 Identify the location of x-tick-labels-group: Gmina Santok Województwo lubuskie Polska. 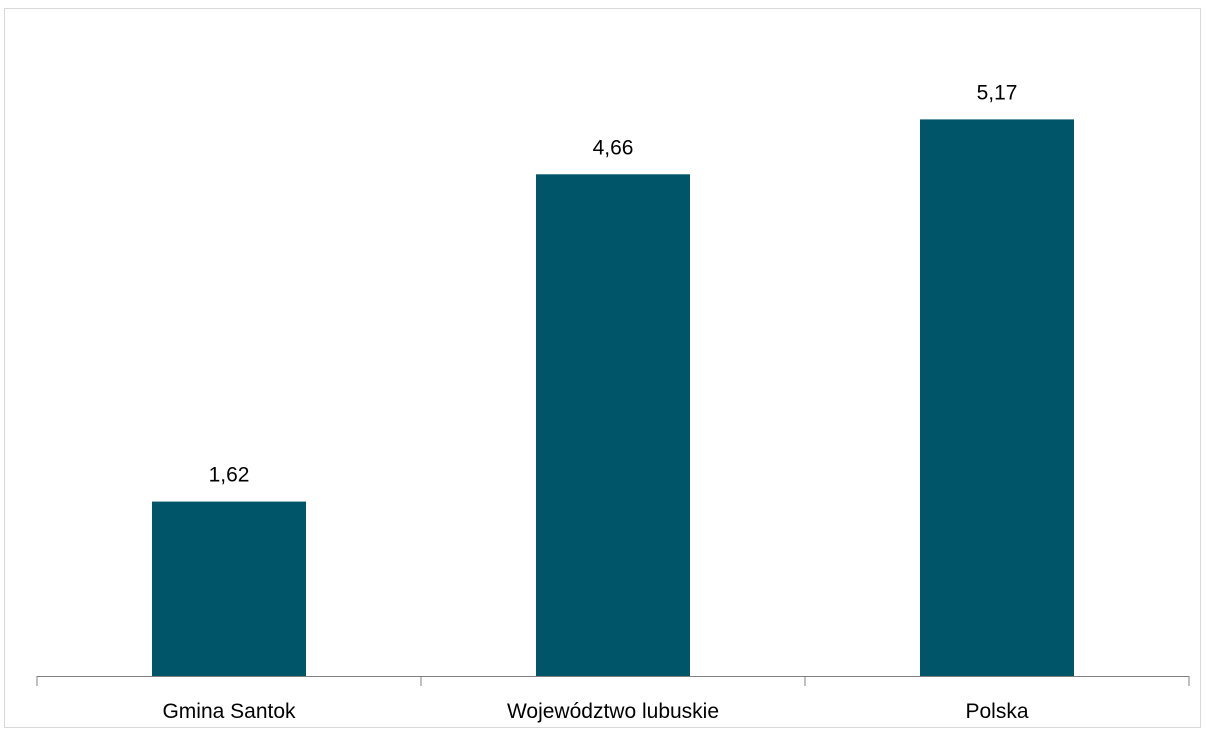
(595, 711).